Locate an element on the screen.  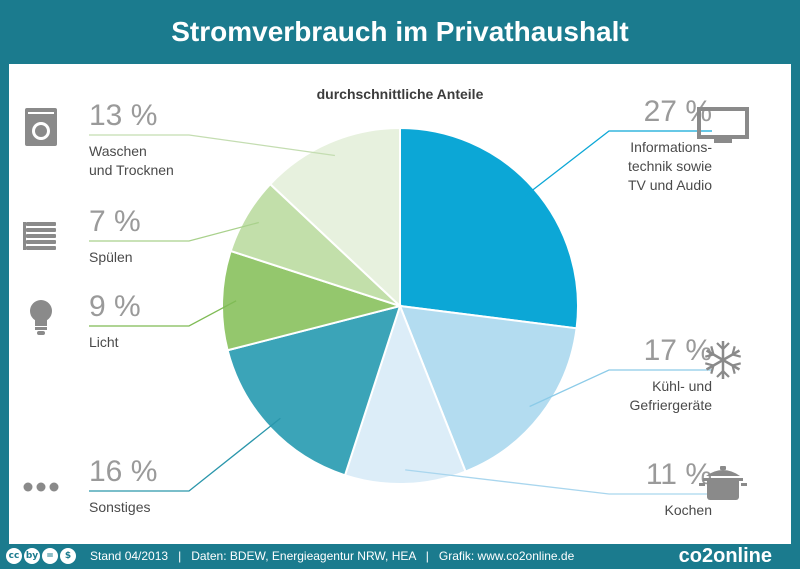
slice-label-4: Licht is located at coordinates (104, 342).